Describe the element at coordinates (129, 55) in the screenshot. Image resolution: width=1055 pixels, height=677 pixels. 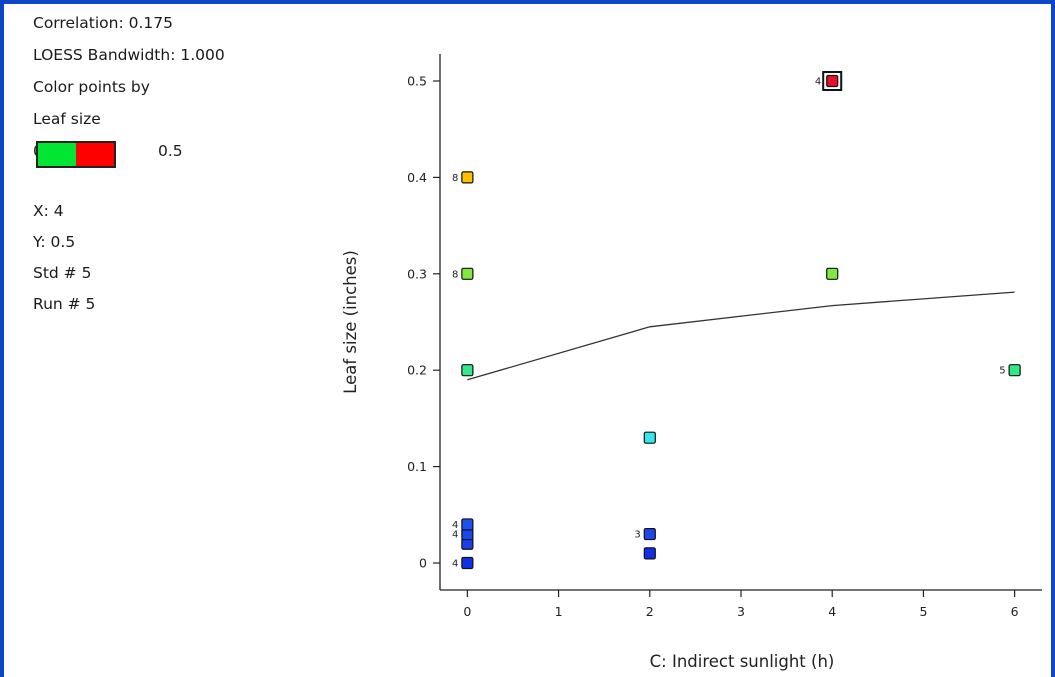
I see `bandwidth-text: LOESS Bandwidth: 1.000` at that location.